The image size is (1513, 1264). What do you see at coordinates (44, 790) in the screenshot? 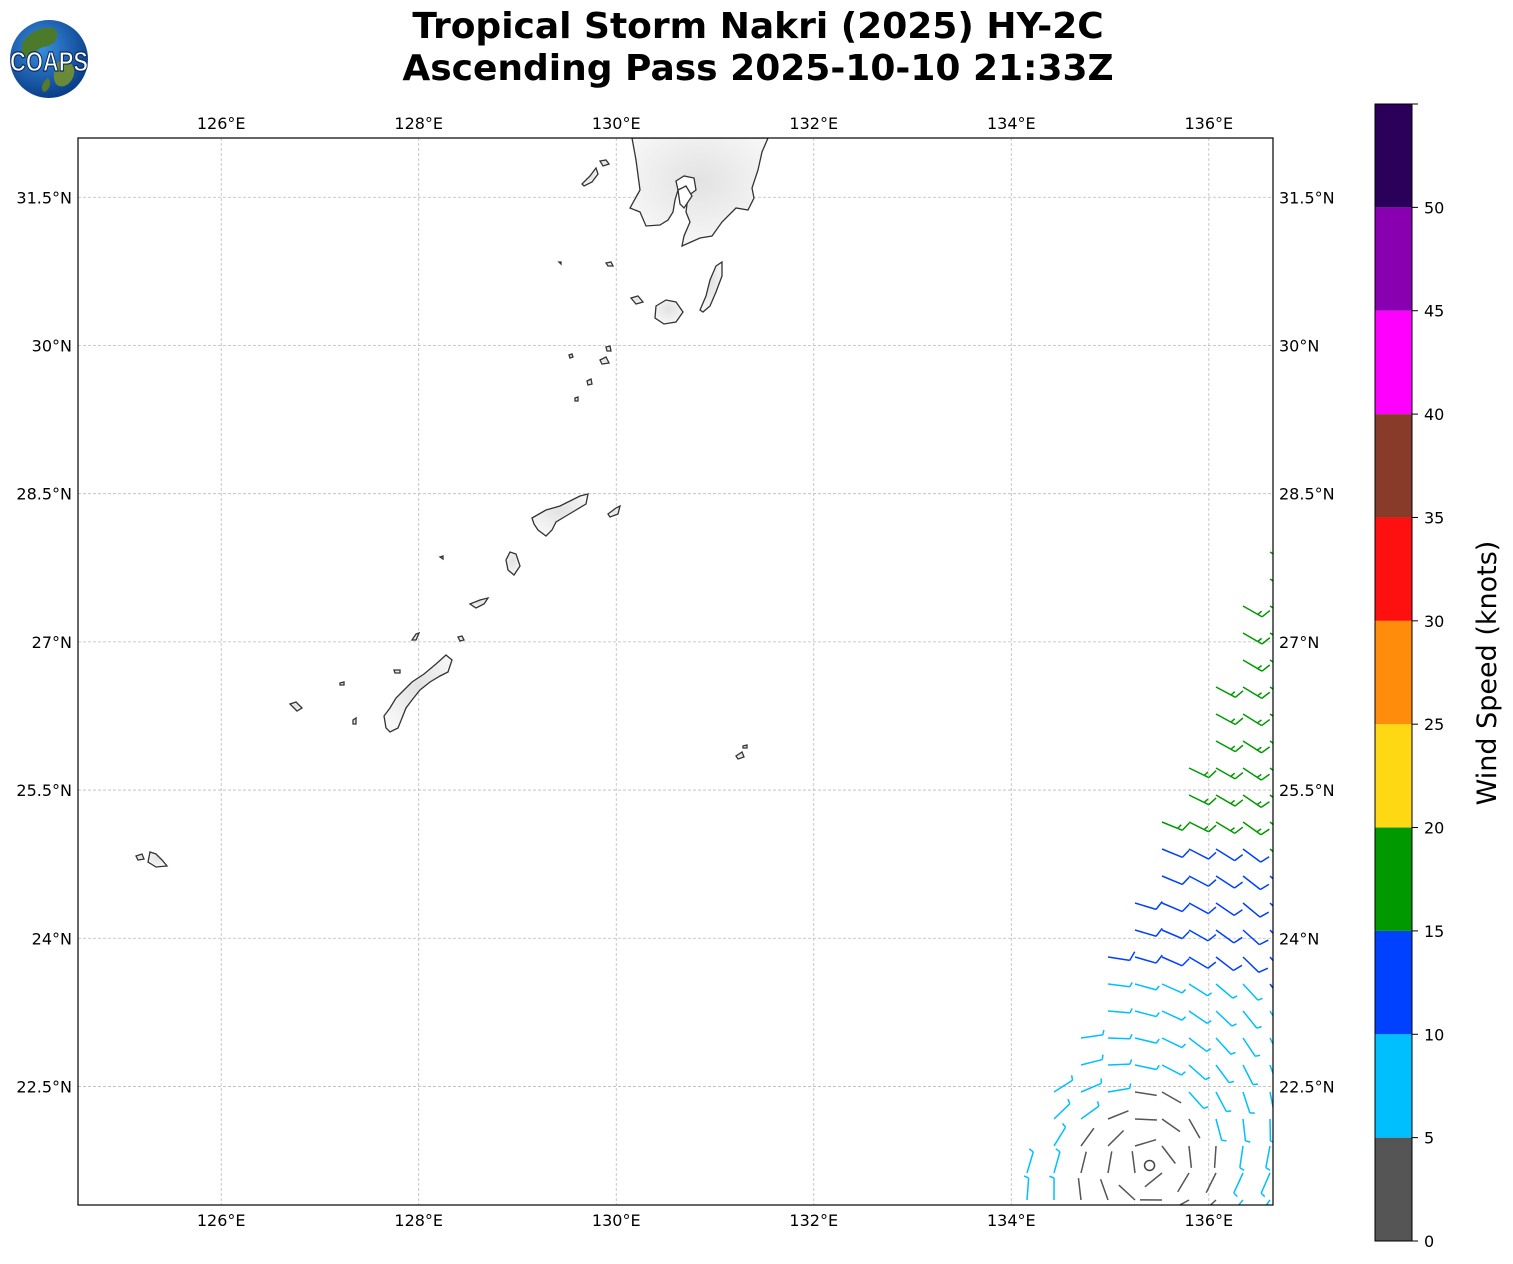
I see `y-tick-label-left: 25.5°N` at bounding box center [44, 790].